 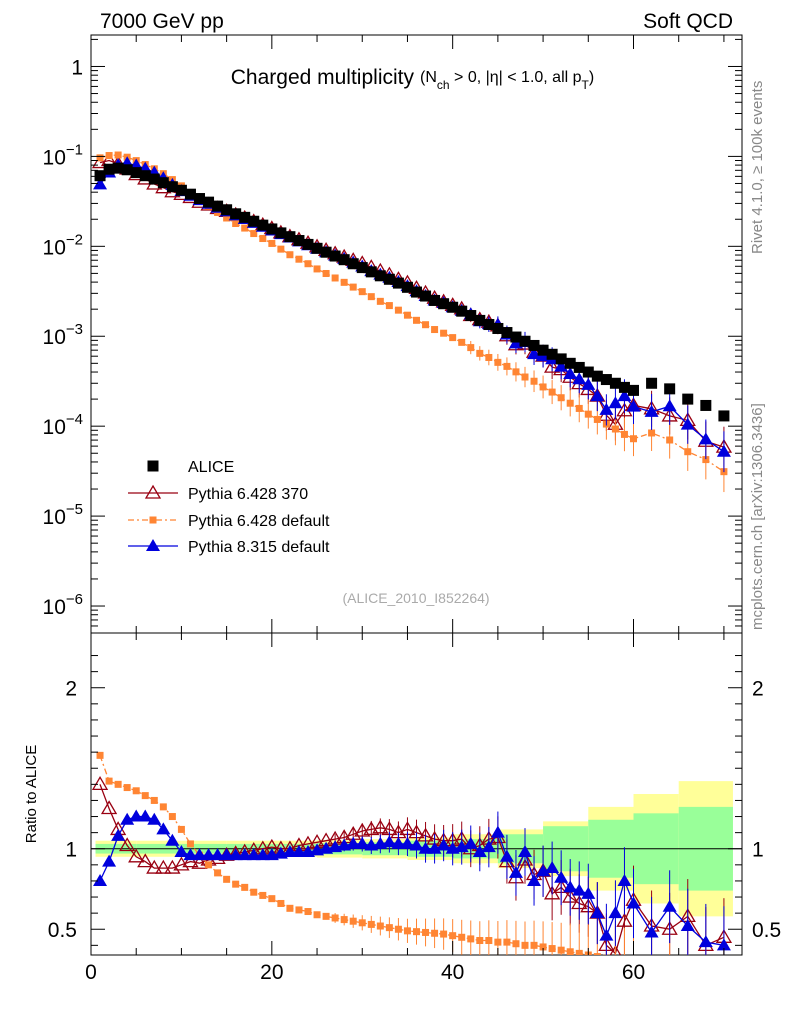 I want to click on y-tick-label: 10−4, so click(x=63, y=425).